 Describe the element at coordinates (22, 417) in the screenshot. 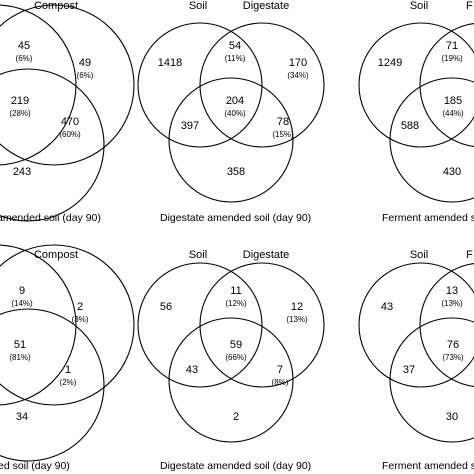

I see `region-count-bottom: 34` at that location.